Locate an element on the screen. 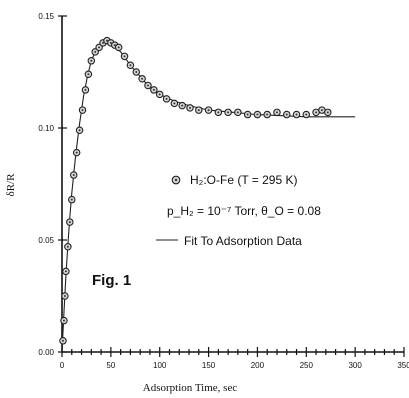 Image resolution: width=409 pixels, height=398 pixels. x-tick-label: 350 is located at coordinates (403, 365).